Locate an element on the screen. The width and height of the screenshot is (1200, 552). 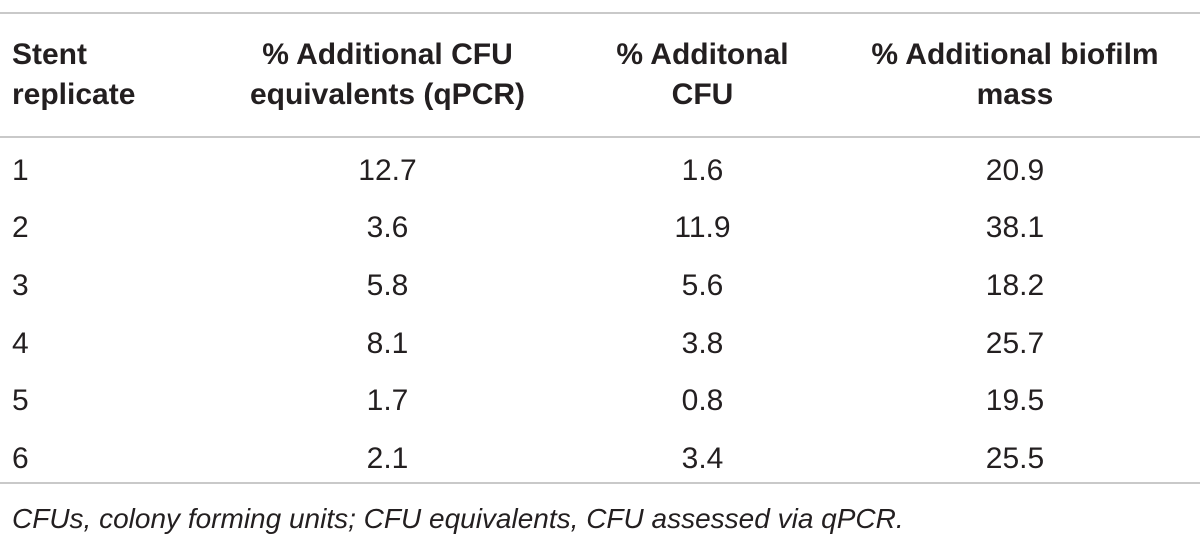
header-line: equivalents (qPCR) is located at coordinates (387, 94).